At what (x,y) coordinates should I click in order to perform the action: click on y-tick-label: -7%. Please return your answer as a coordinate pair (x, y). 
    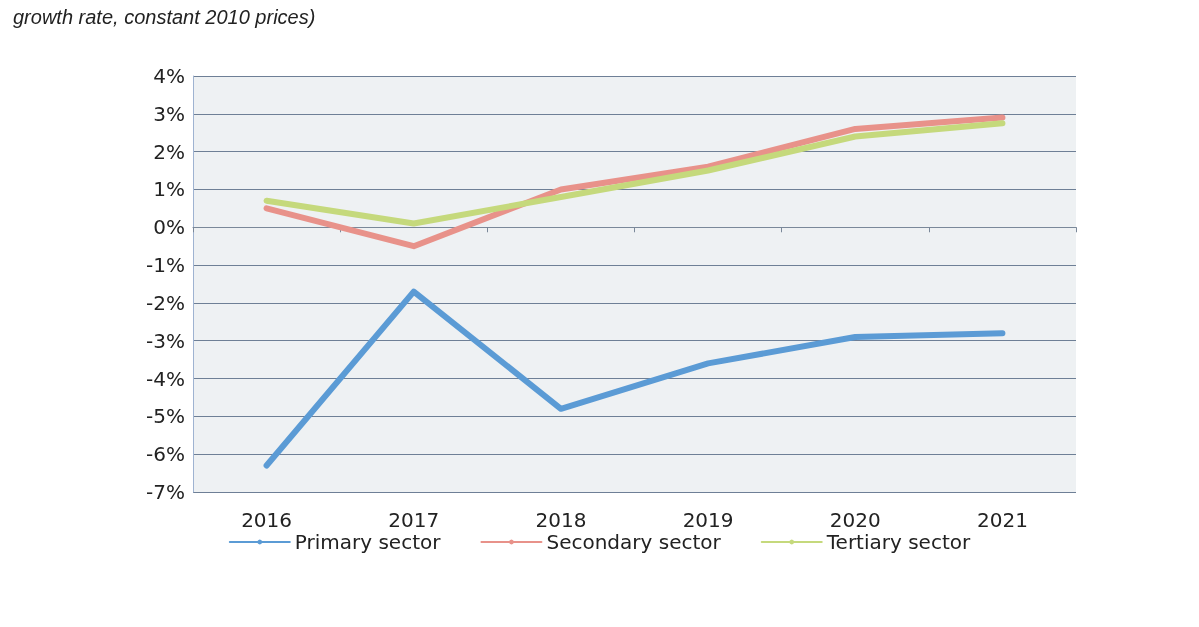
    Looking at the image, I should click on (165, 492).